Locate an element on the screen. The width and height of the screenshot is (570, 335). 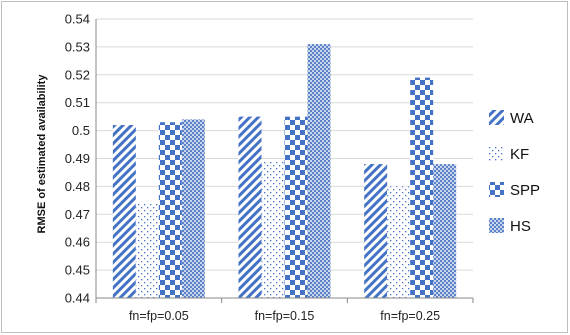
legend-label-wa: WA is located at coordinates (522, 118).